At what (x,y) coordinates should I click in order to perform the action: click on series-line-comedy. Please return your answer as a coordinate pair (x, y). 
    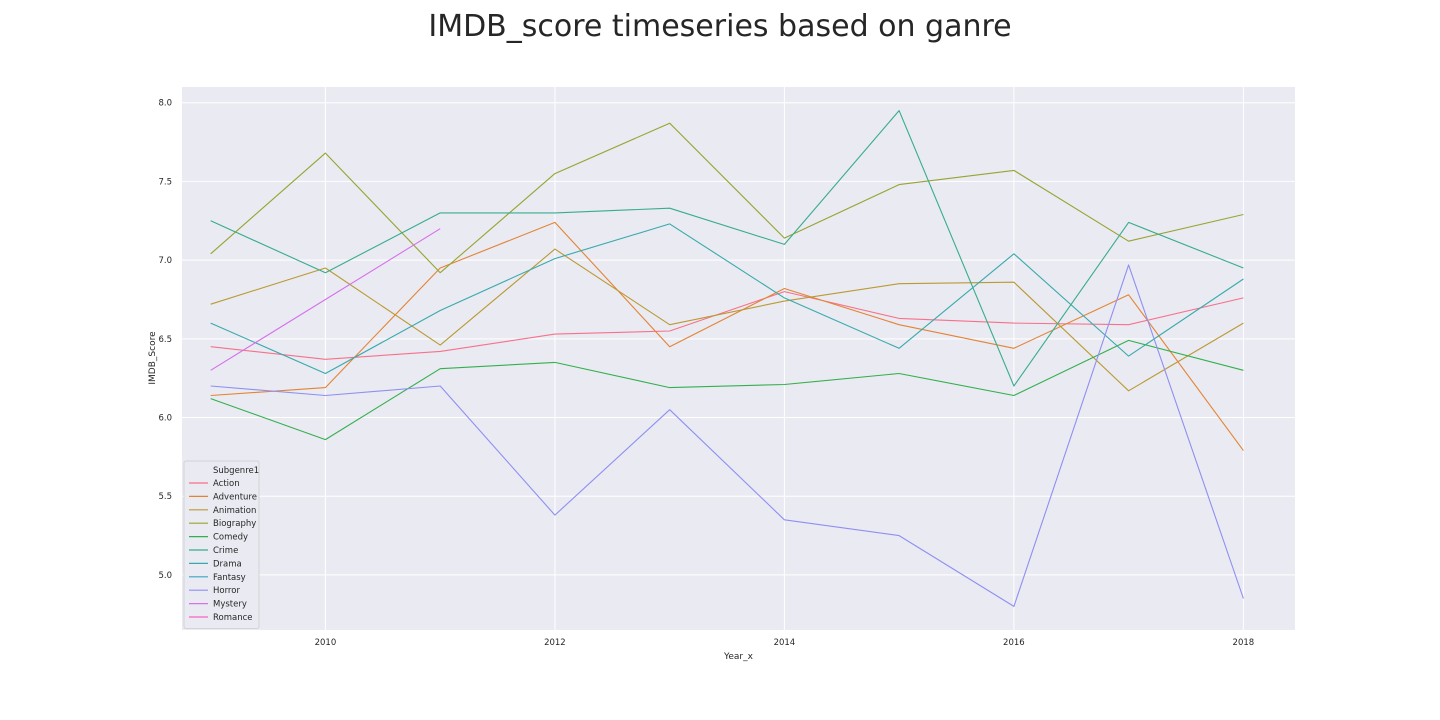
    Looking at the image, I should click on (727, 390).